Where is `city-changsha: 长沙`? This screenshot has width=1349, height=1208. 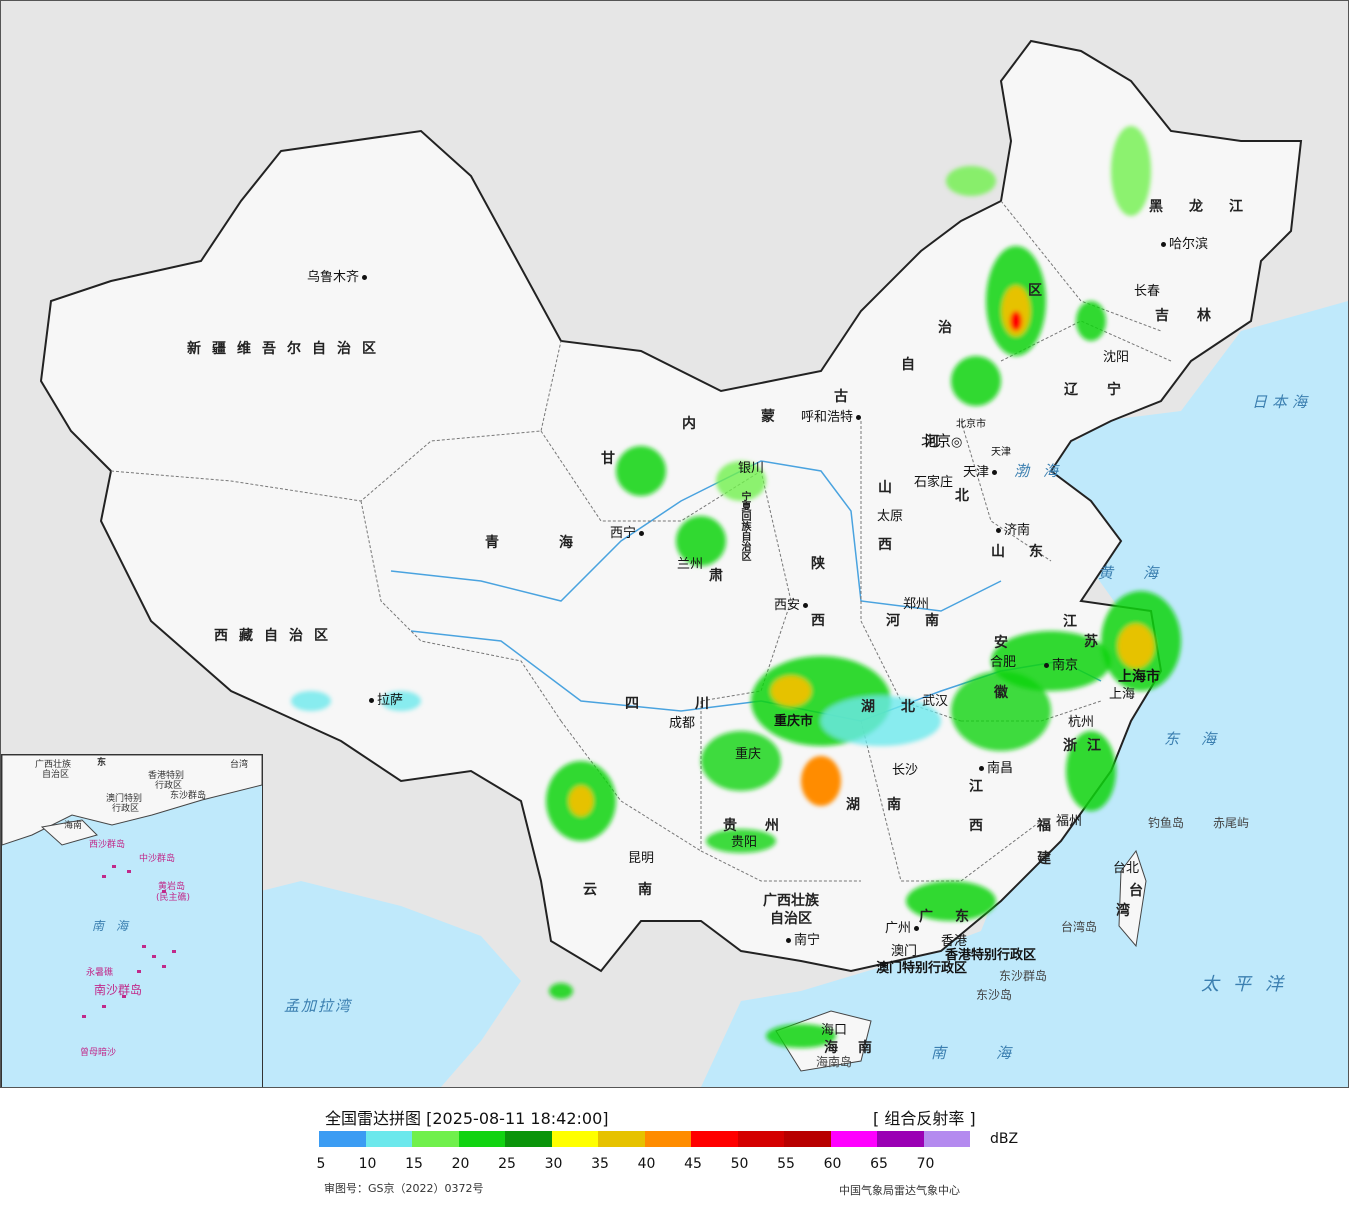 city-changsha: 长沙 is located at coordinates (905, 770).